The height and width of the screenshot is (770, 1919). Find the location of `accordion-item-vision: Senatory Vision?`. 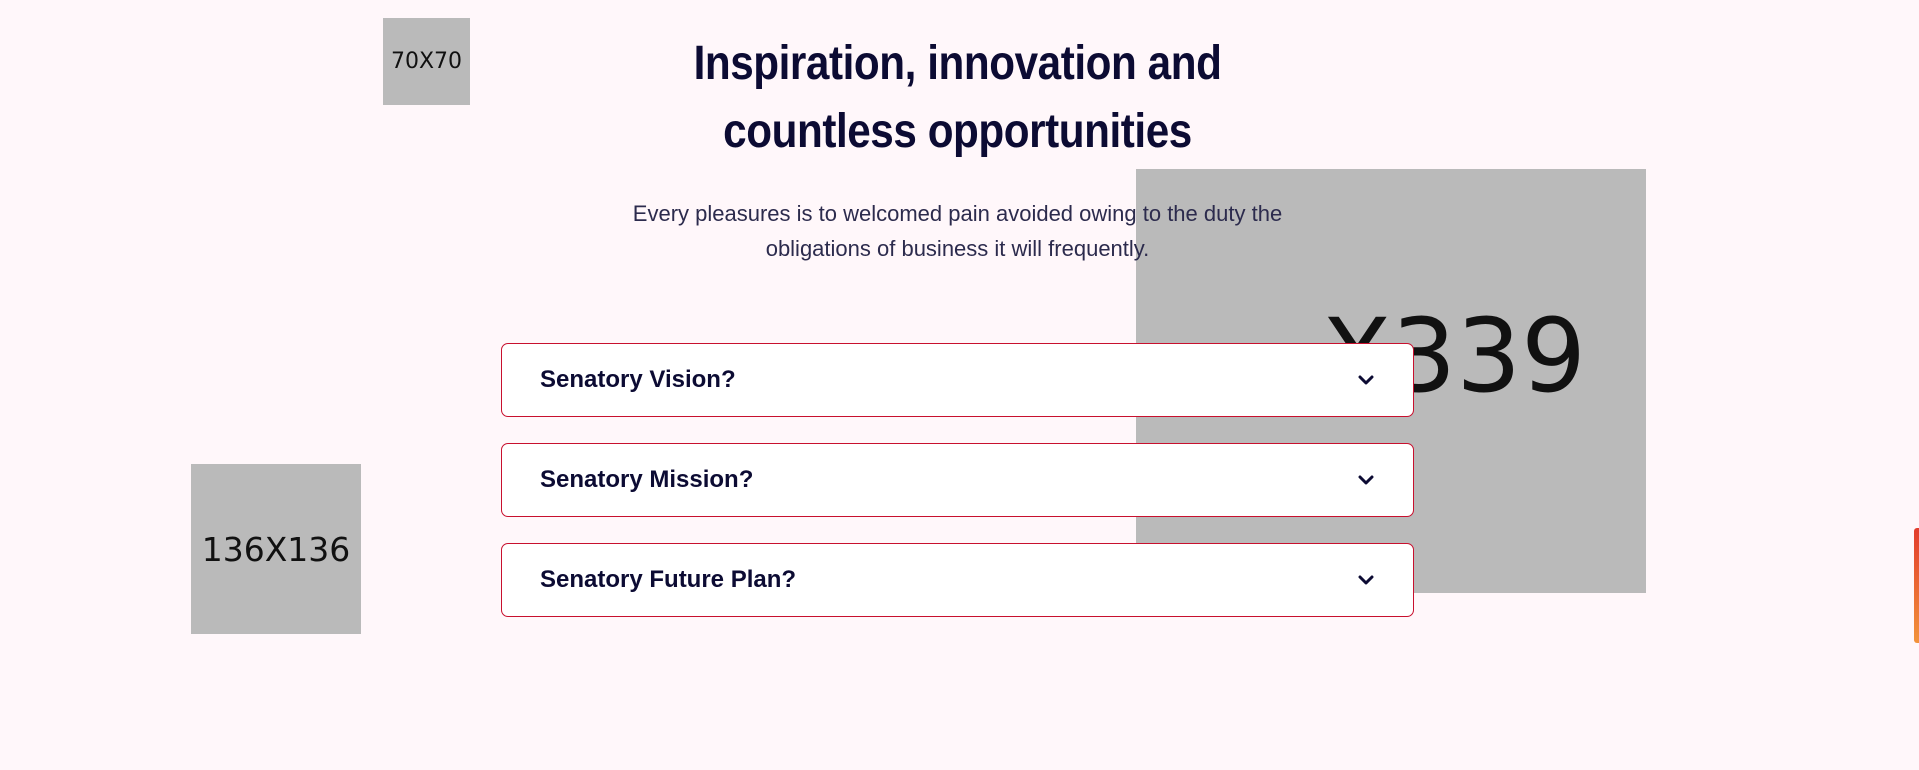

accordion-item-vision: Senatory Vision? is located at coordinates (957, 380).